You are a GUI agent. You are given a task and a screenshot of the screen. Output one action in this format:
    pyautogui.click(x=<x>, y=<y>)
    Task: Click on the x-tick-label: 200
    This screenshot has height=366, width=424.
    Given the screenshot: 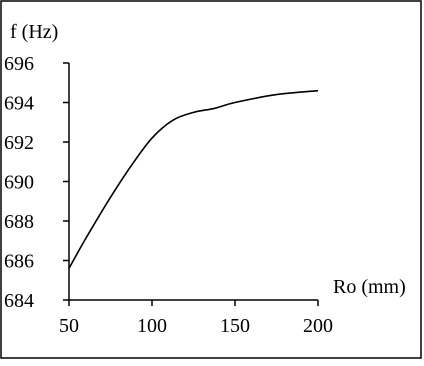 What is the action you would take?
    pyautogui.click(x=318, y=326)
    